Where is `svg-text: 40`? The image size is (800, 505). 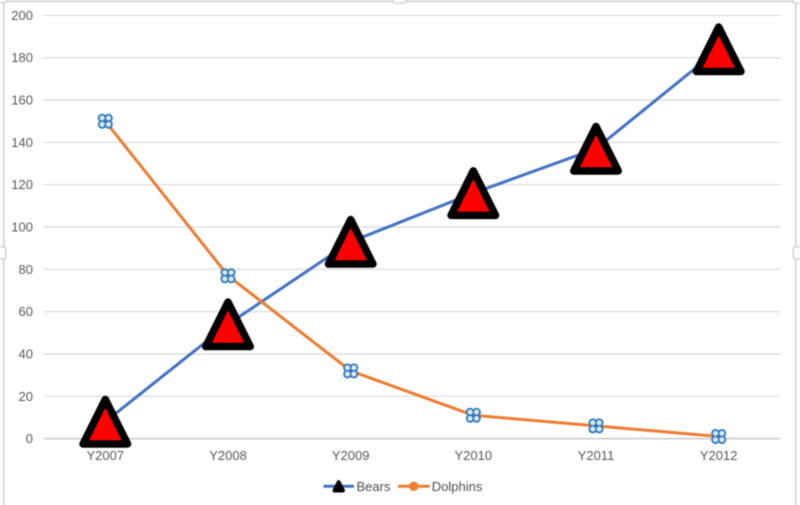 svg-text: 40 is located at coordinates (26, 354).